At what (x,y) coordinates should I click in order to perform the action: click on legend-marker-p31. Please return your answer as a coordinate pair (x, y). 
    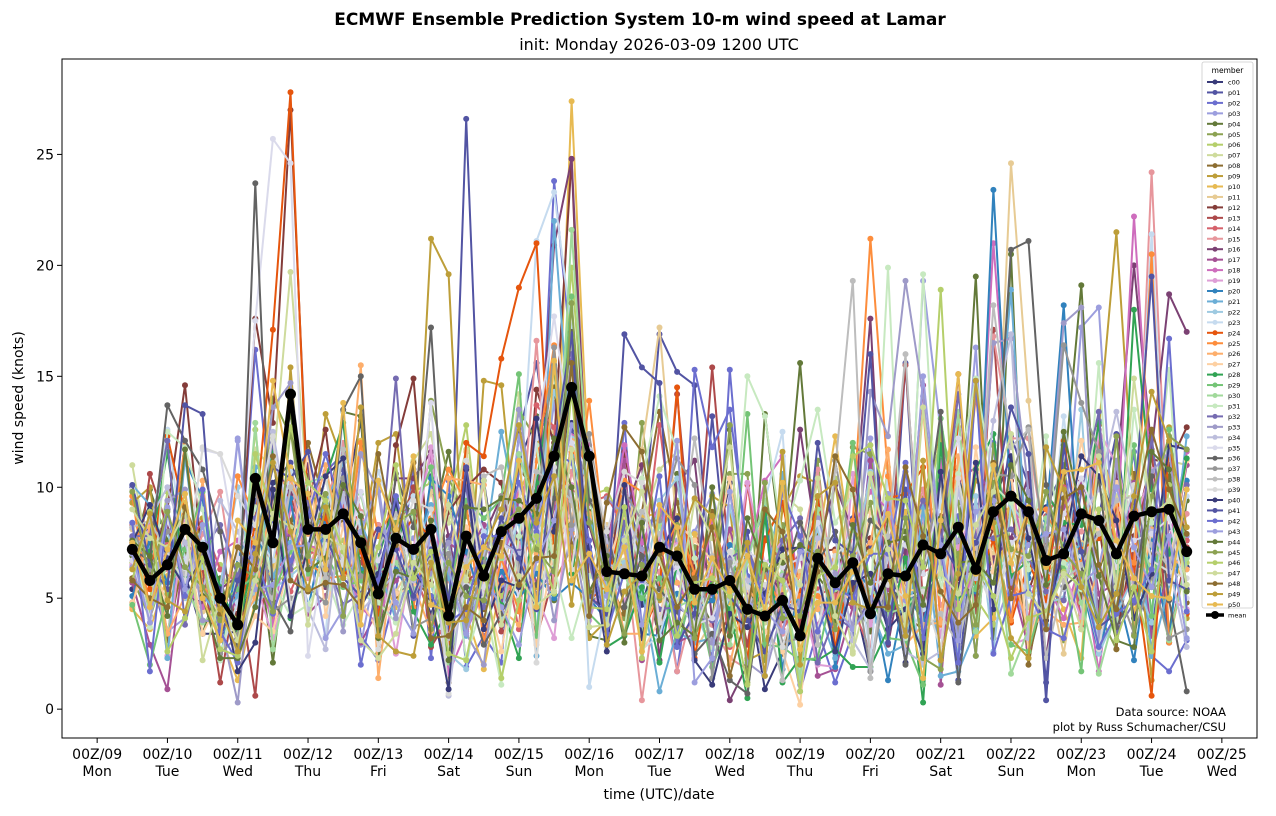
    Looking at the image, I should click on (1215, 406).